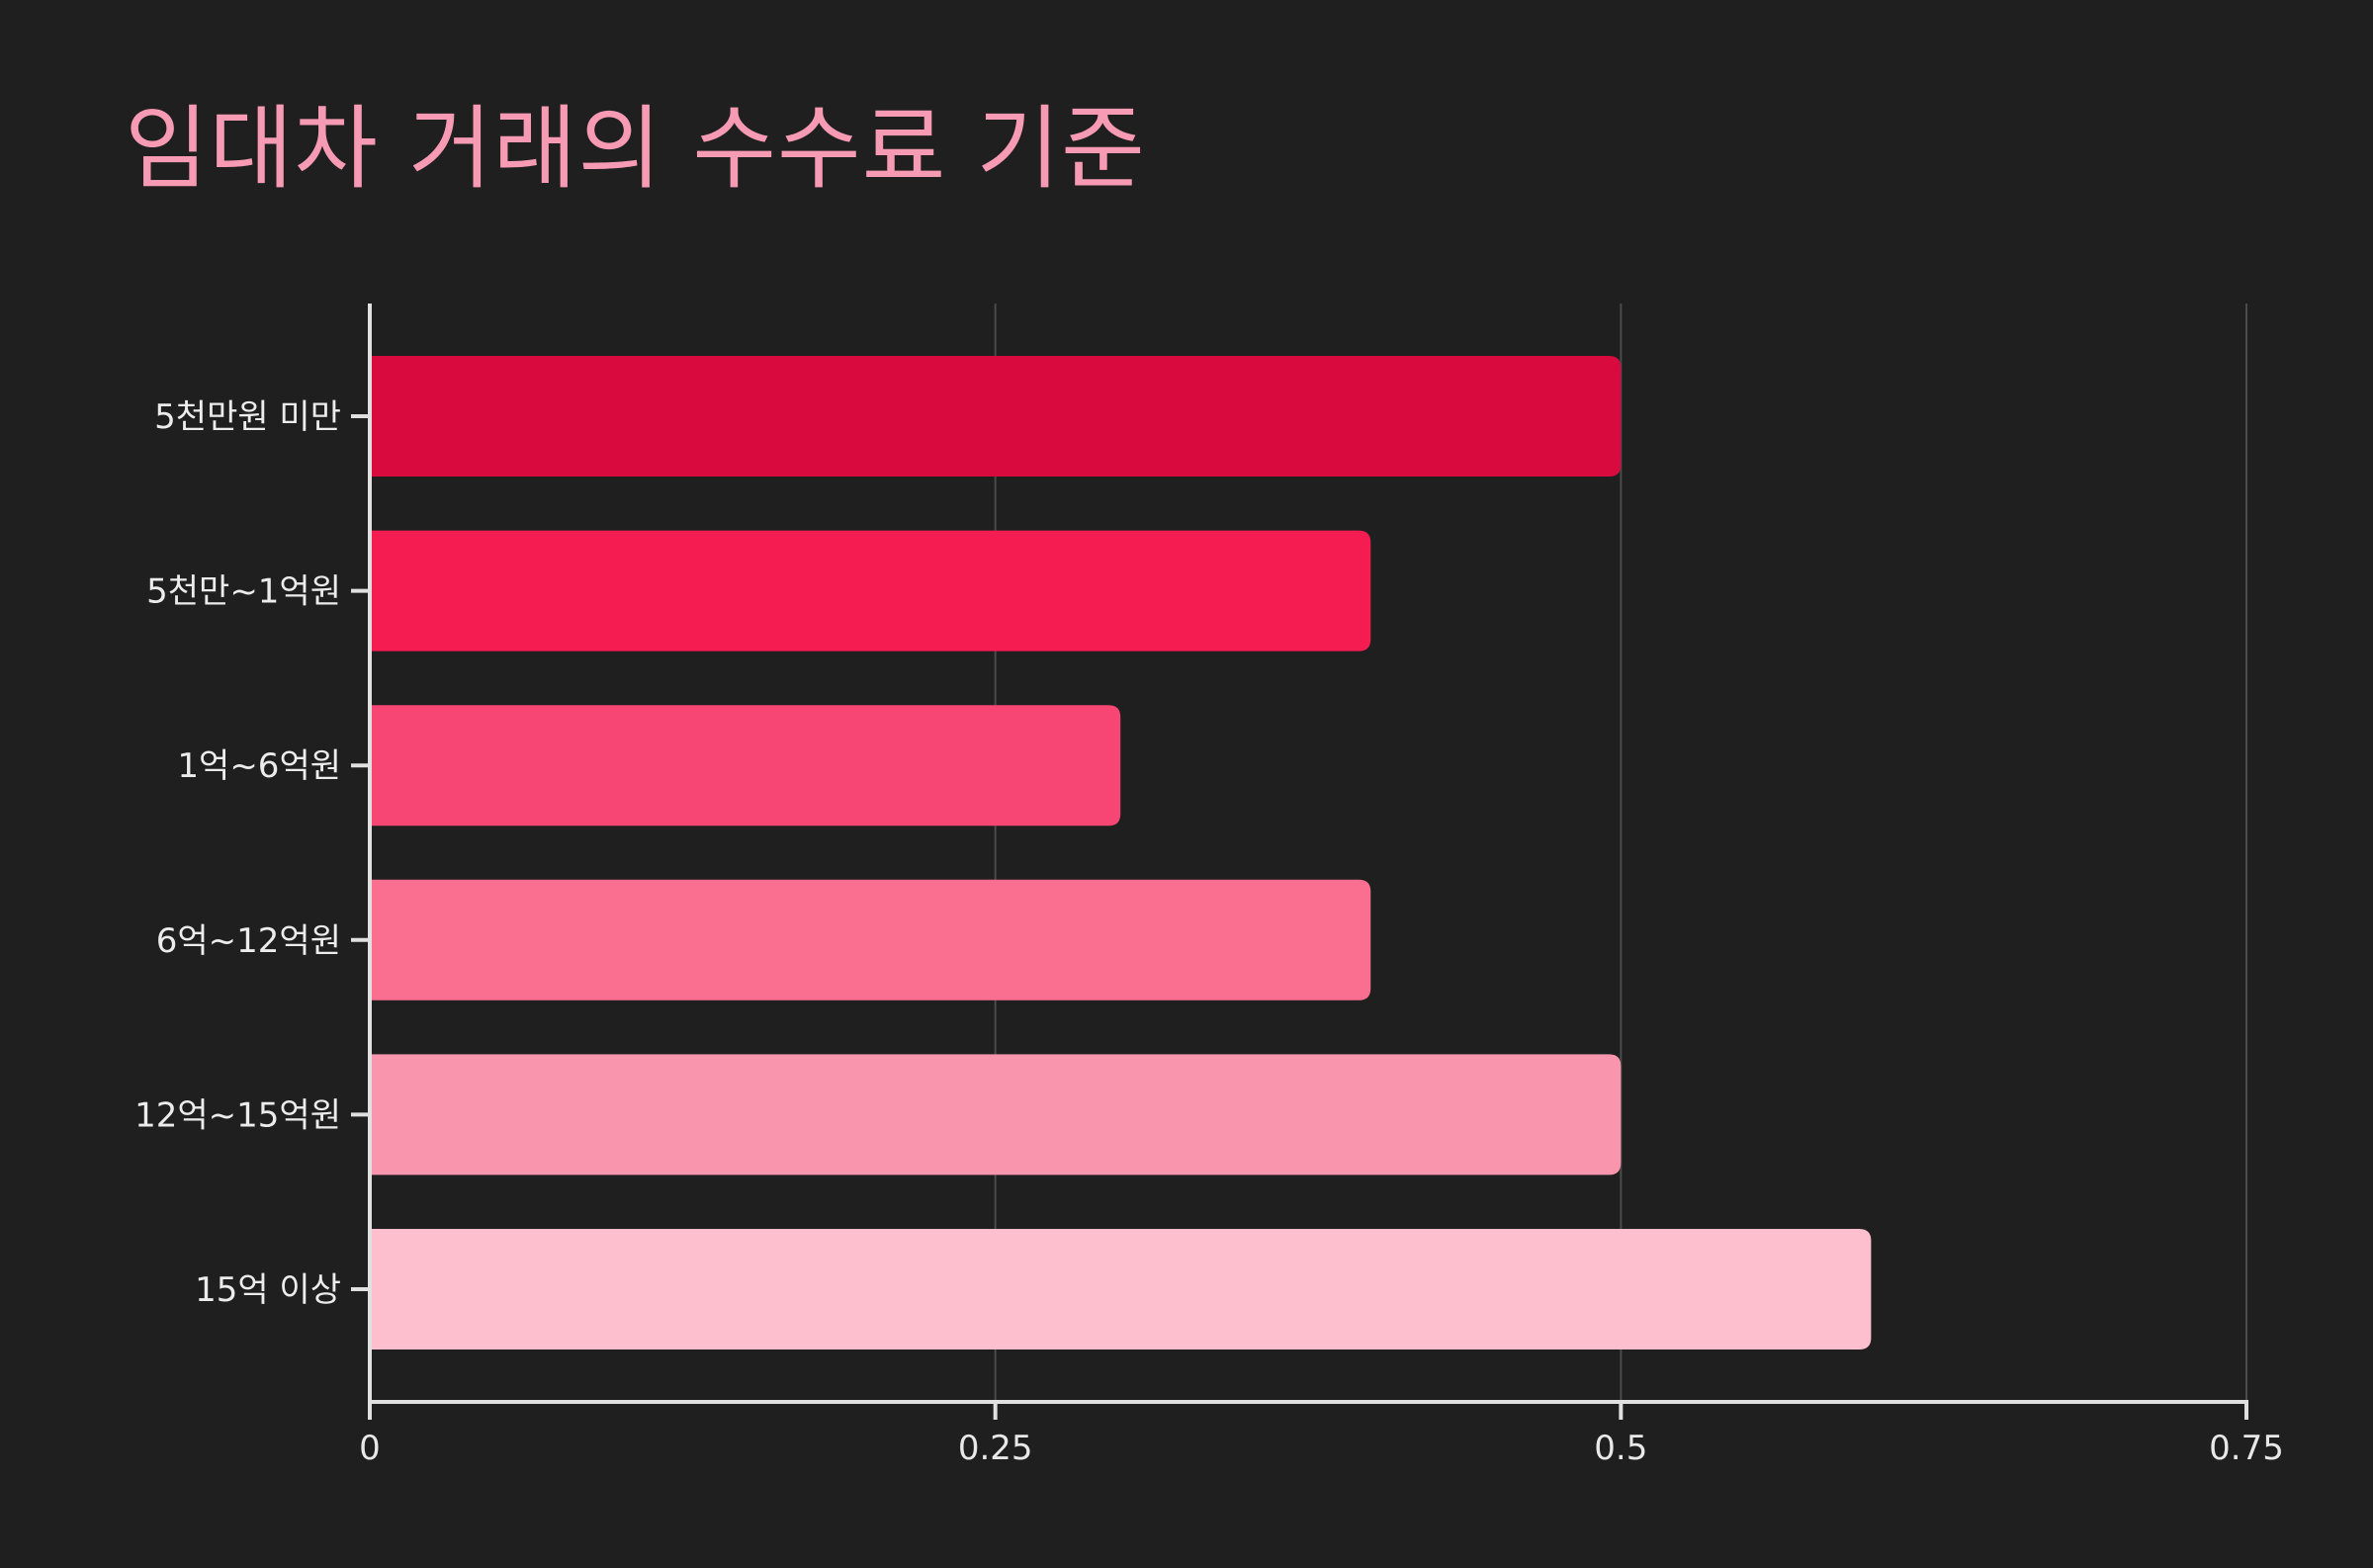 Image resolution: width=2373 pixels, height=1568 pixels. What do you see at coordinates (1620, 1449) in the screenshot?
I see `x-tick-label: 0.5` at bounding box center [1620, 1449].